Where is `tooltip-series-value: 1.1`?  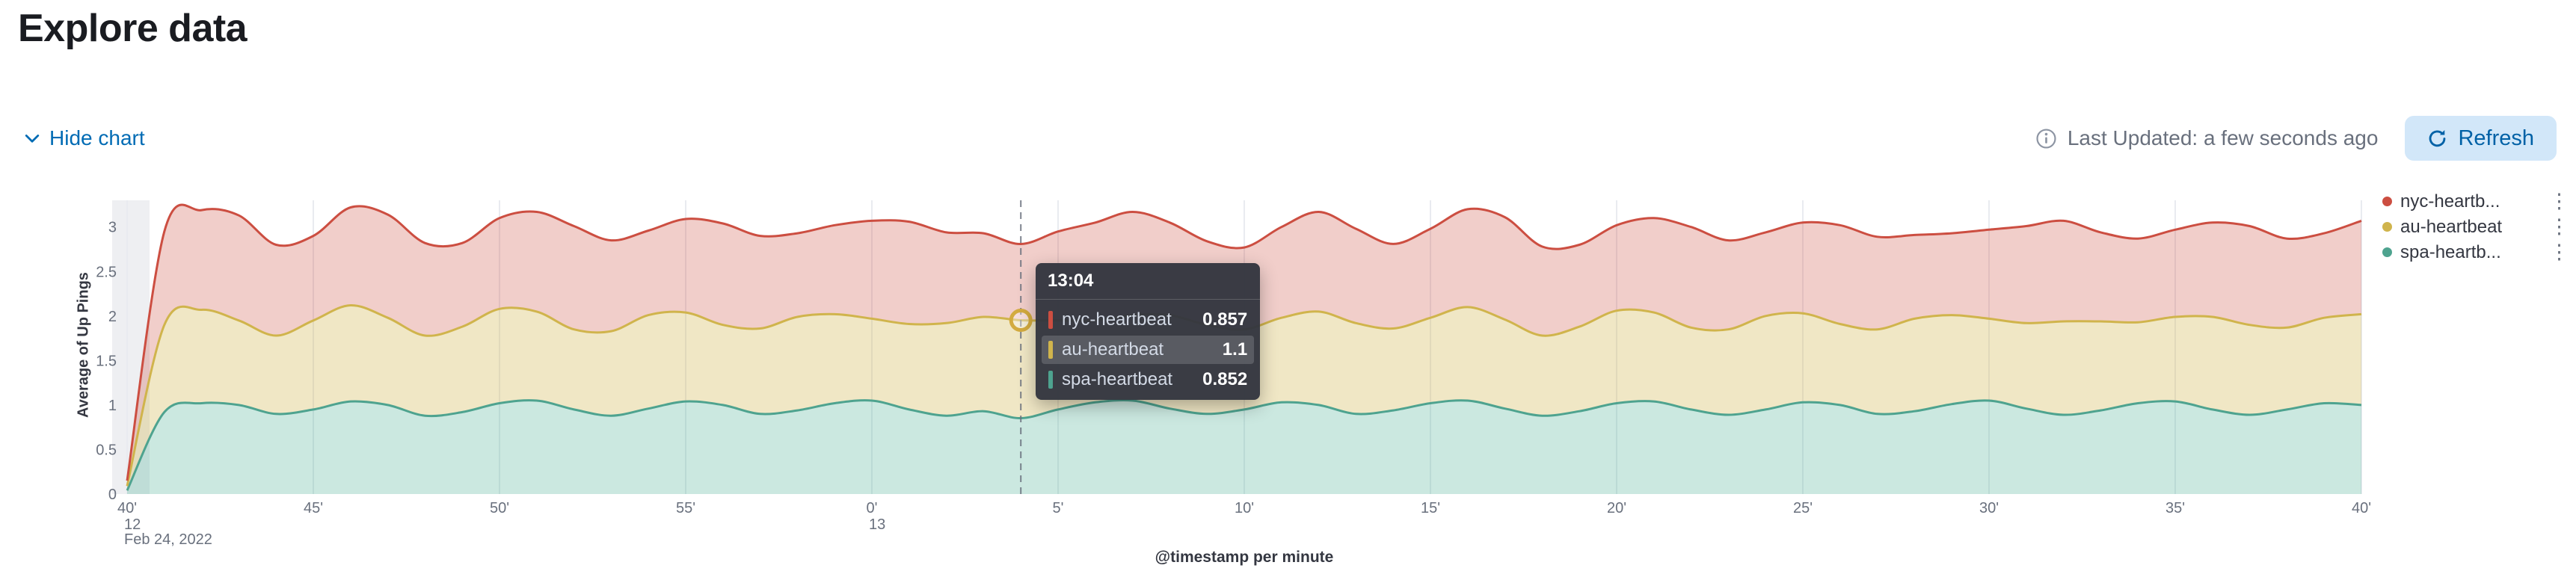
tooltip-series-value: 1.1 is located at coordinates (1235, 349).